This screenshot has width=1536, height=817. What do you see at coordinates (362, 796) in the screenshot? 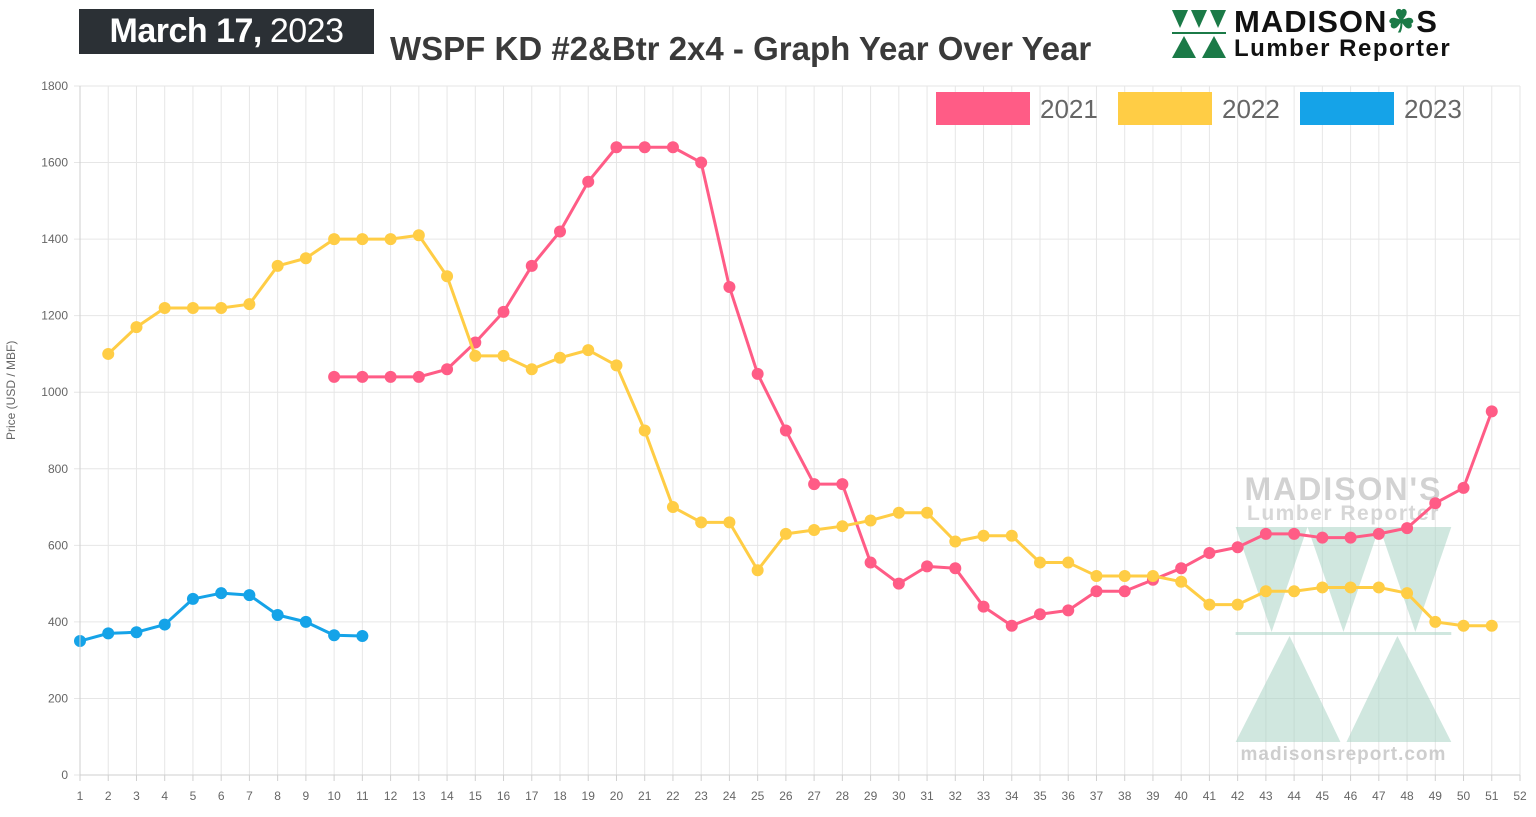
I see `x-tick-label: 11` at bounding box center [362, 796].